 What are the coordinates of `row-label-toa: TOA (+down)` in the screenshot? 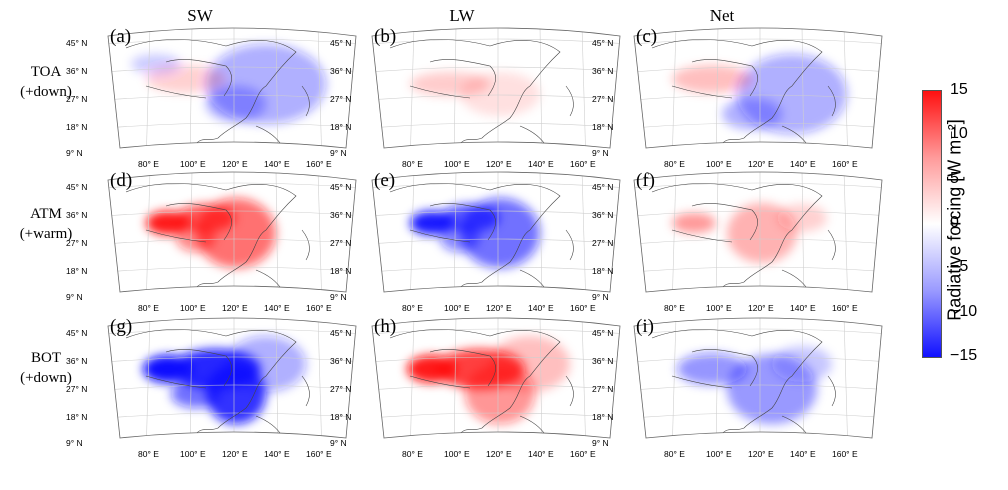 It's located at (46, 82).